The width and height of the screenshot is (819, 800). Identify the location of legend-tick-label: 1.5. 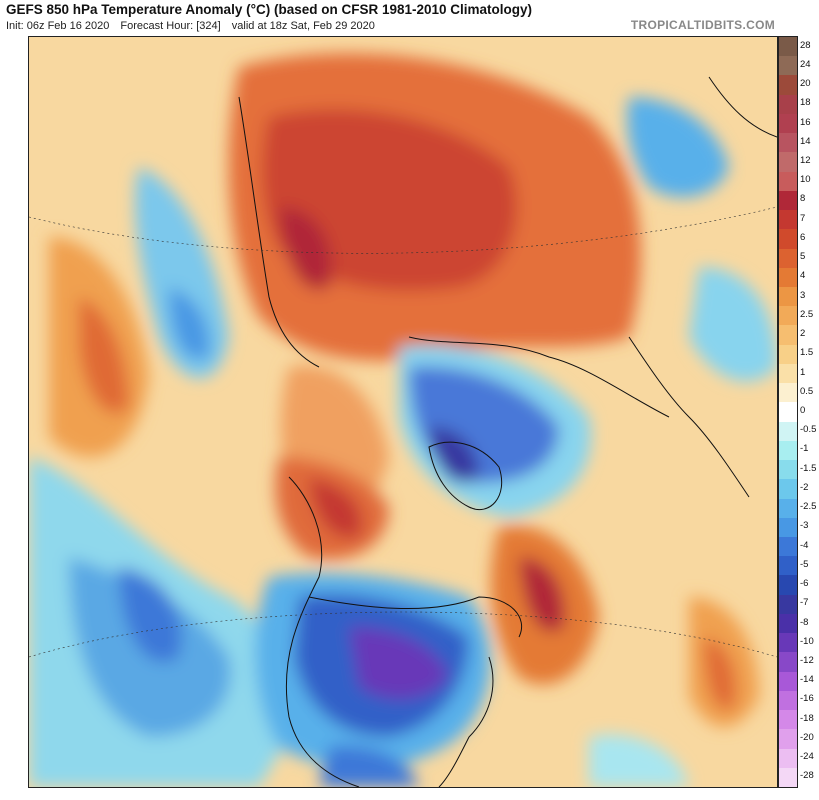
(807, 353).